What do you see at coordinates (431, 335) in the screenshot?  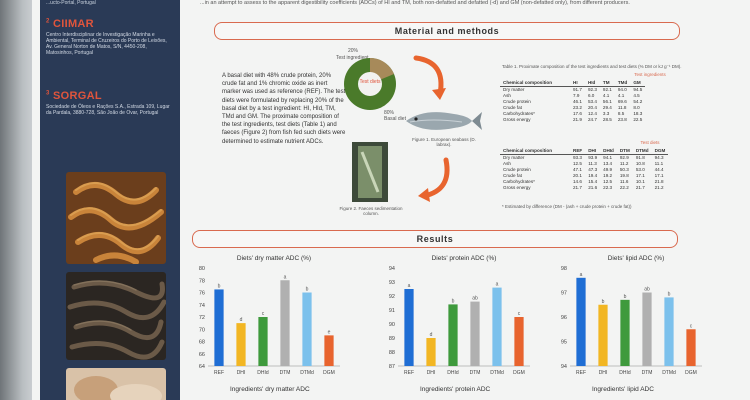 I see `significance-letter: d` at bounding box center [431, 335].